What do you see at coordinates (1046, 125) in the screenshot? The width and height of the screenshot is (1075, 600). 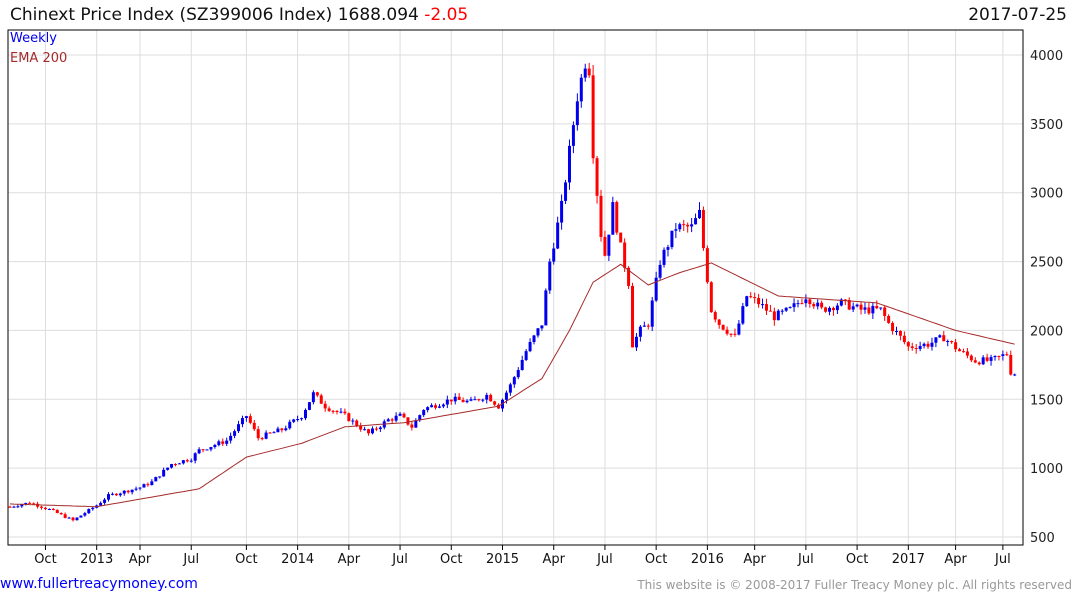 I see `y-tick-label: 3500` at bounding box center [1046, 125].